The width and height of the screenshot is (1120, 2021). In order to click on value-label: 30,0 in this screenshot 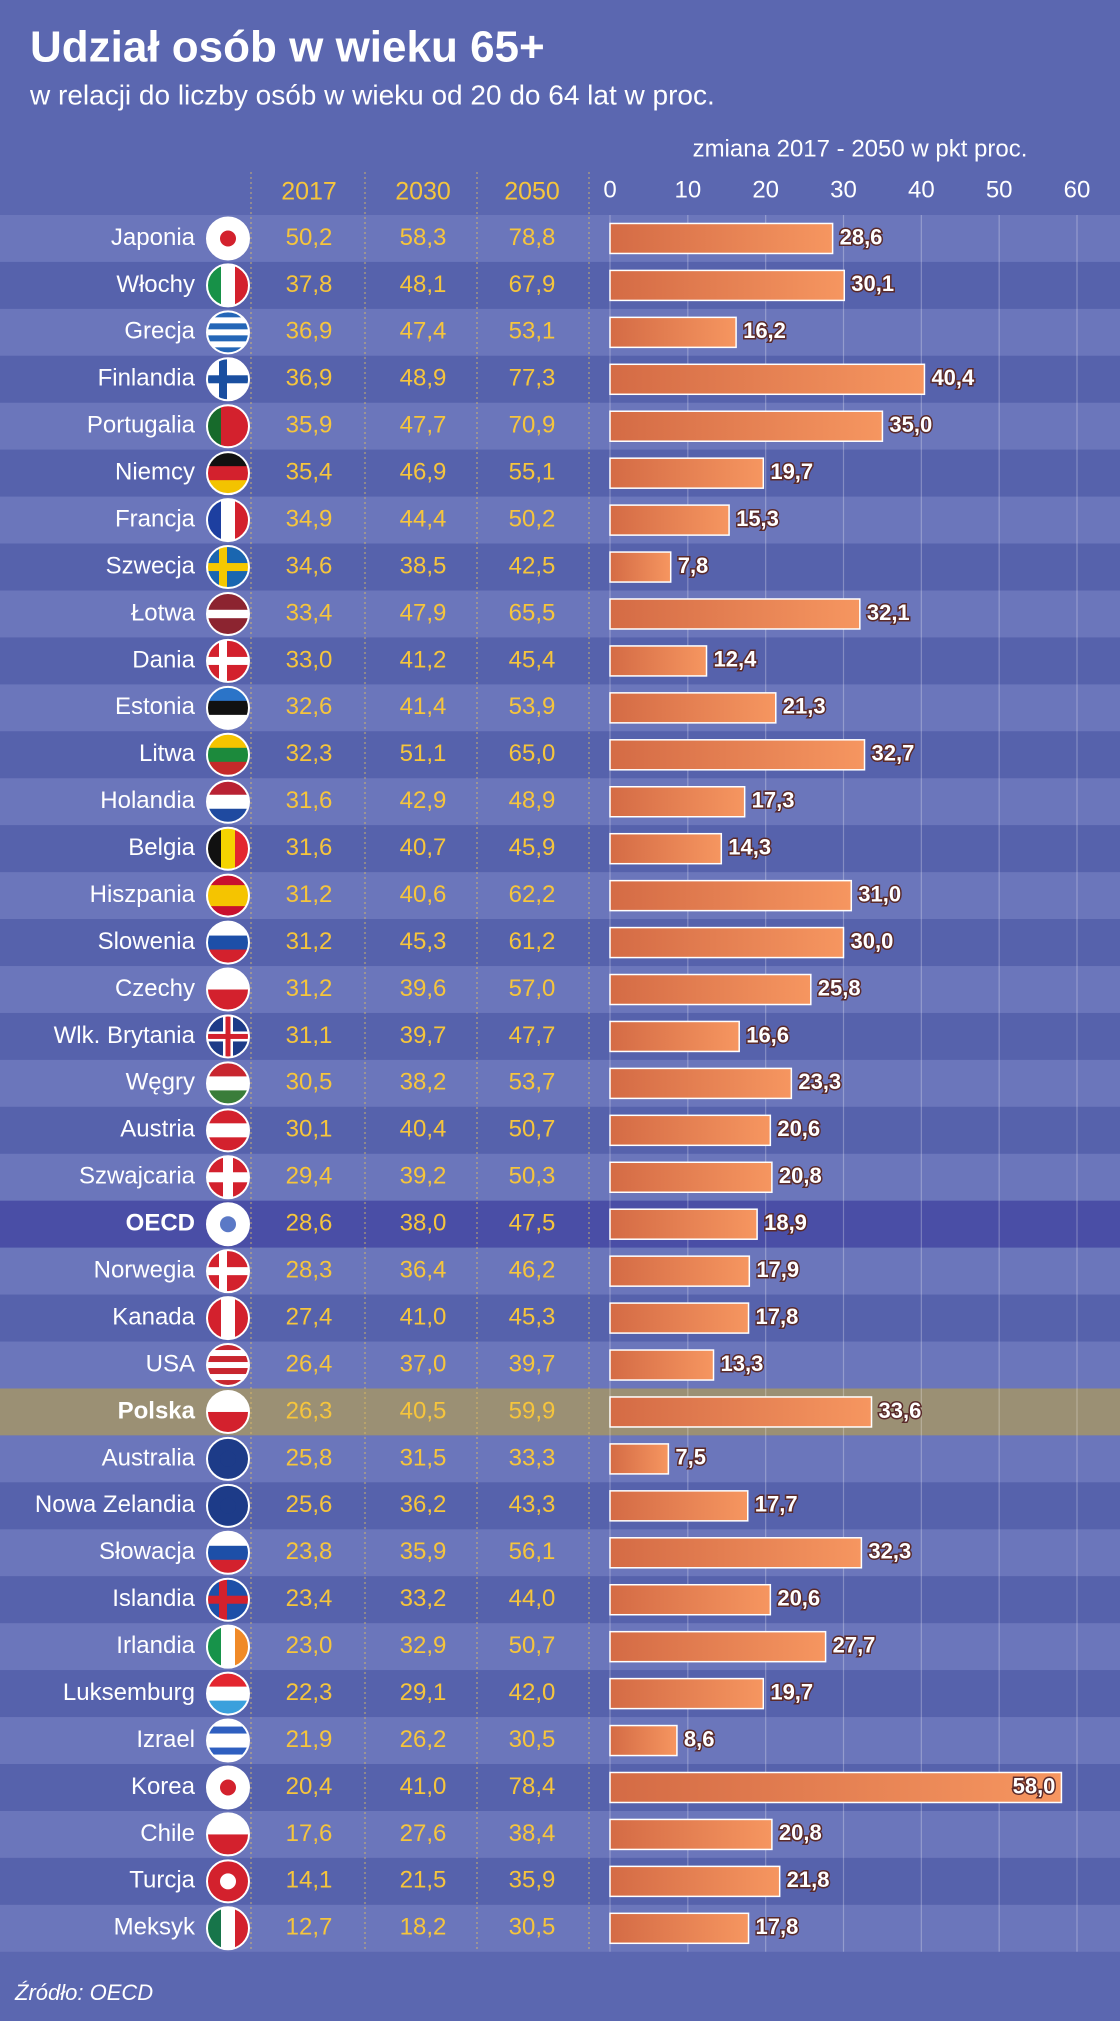, I will do `click(872, 940)`.